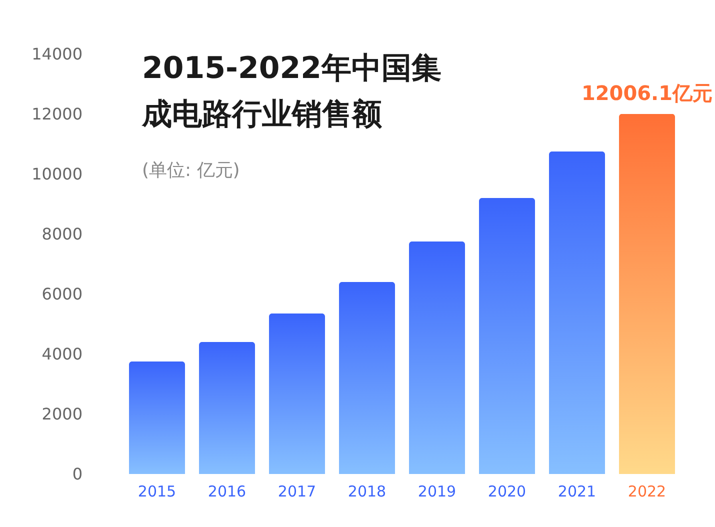 This screenshot has height=527, width=715. Describe the element at coordinates (191, 170) in the screenshot. I see `text: (单位: 亿元)` at that location.